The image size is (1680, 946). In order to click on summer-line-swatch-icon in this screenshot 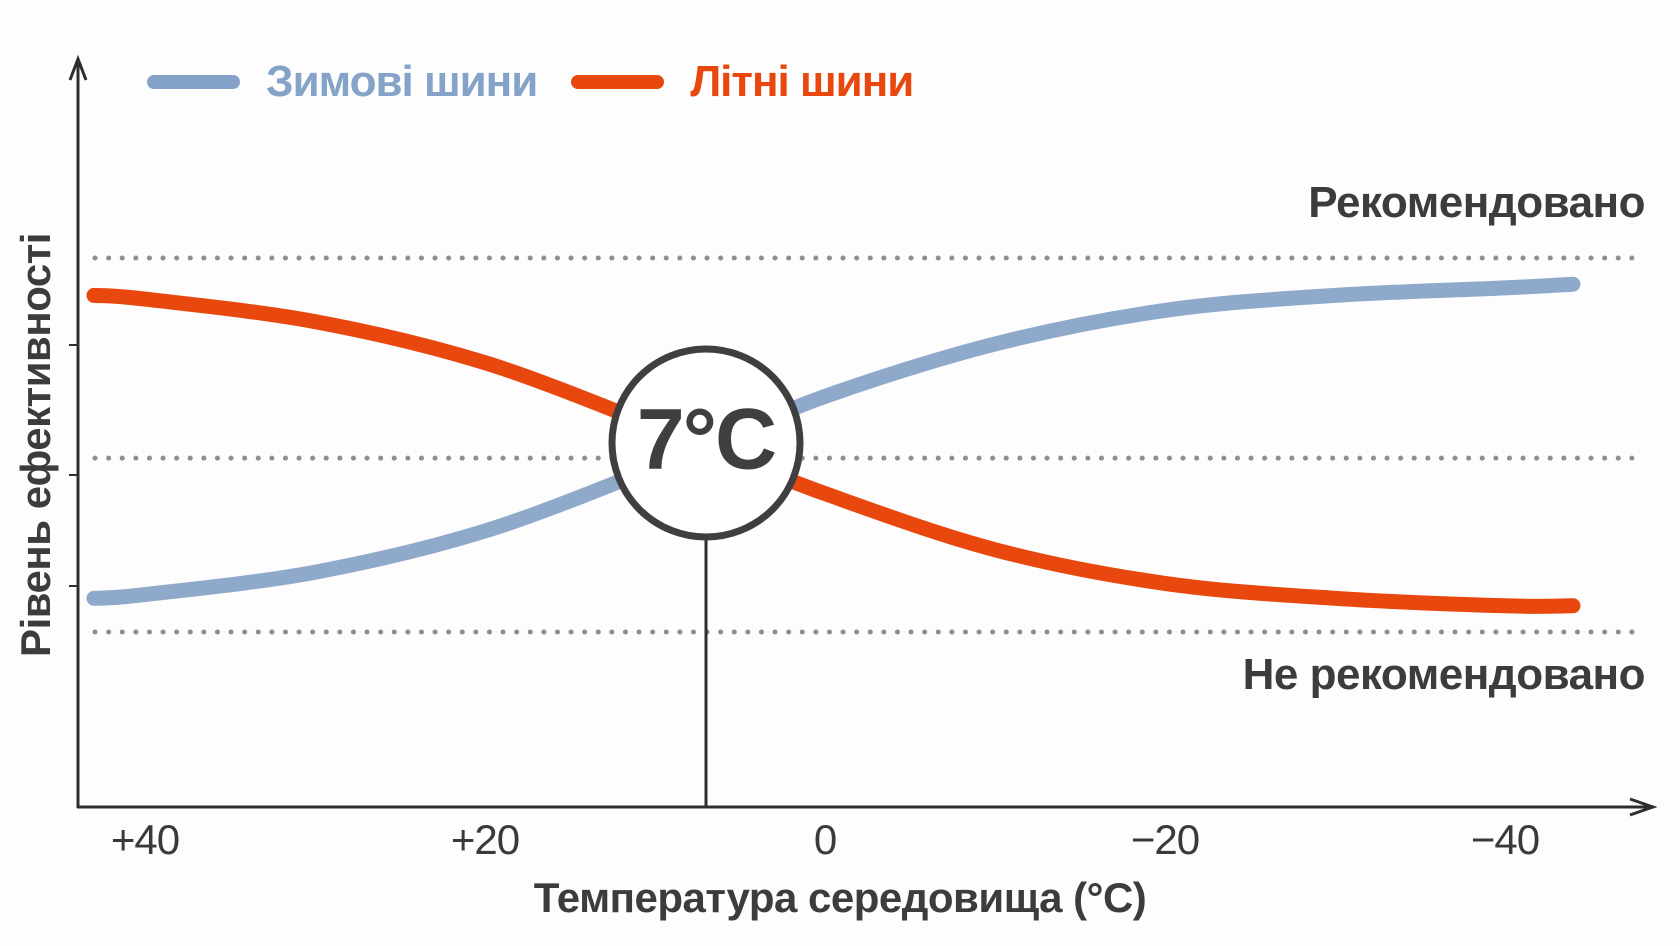, I will do `click(618, 82)`.